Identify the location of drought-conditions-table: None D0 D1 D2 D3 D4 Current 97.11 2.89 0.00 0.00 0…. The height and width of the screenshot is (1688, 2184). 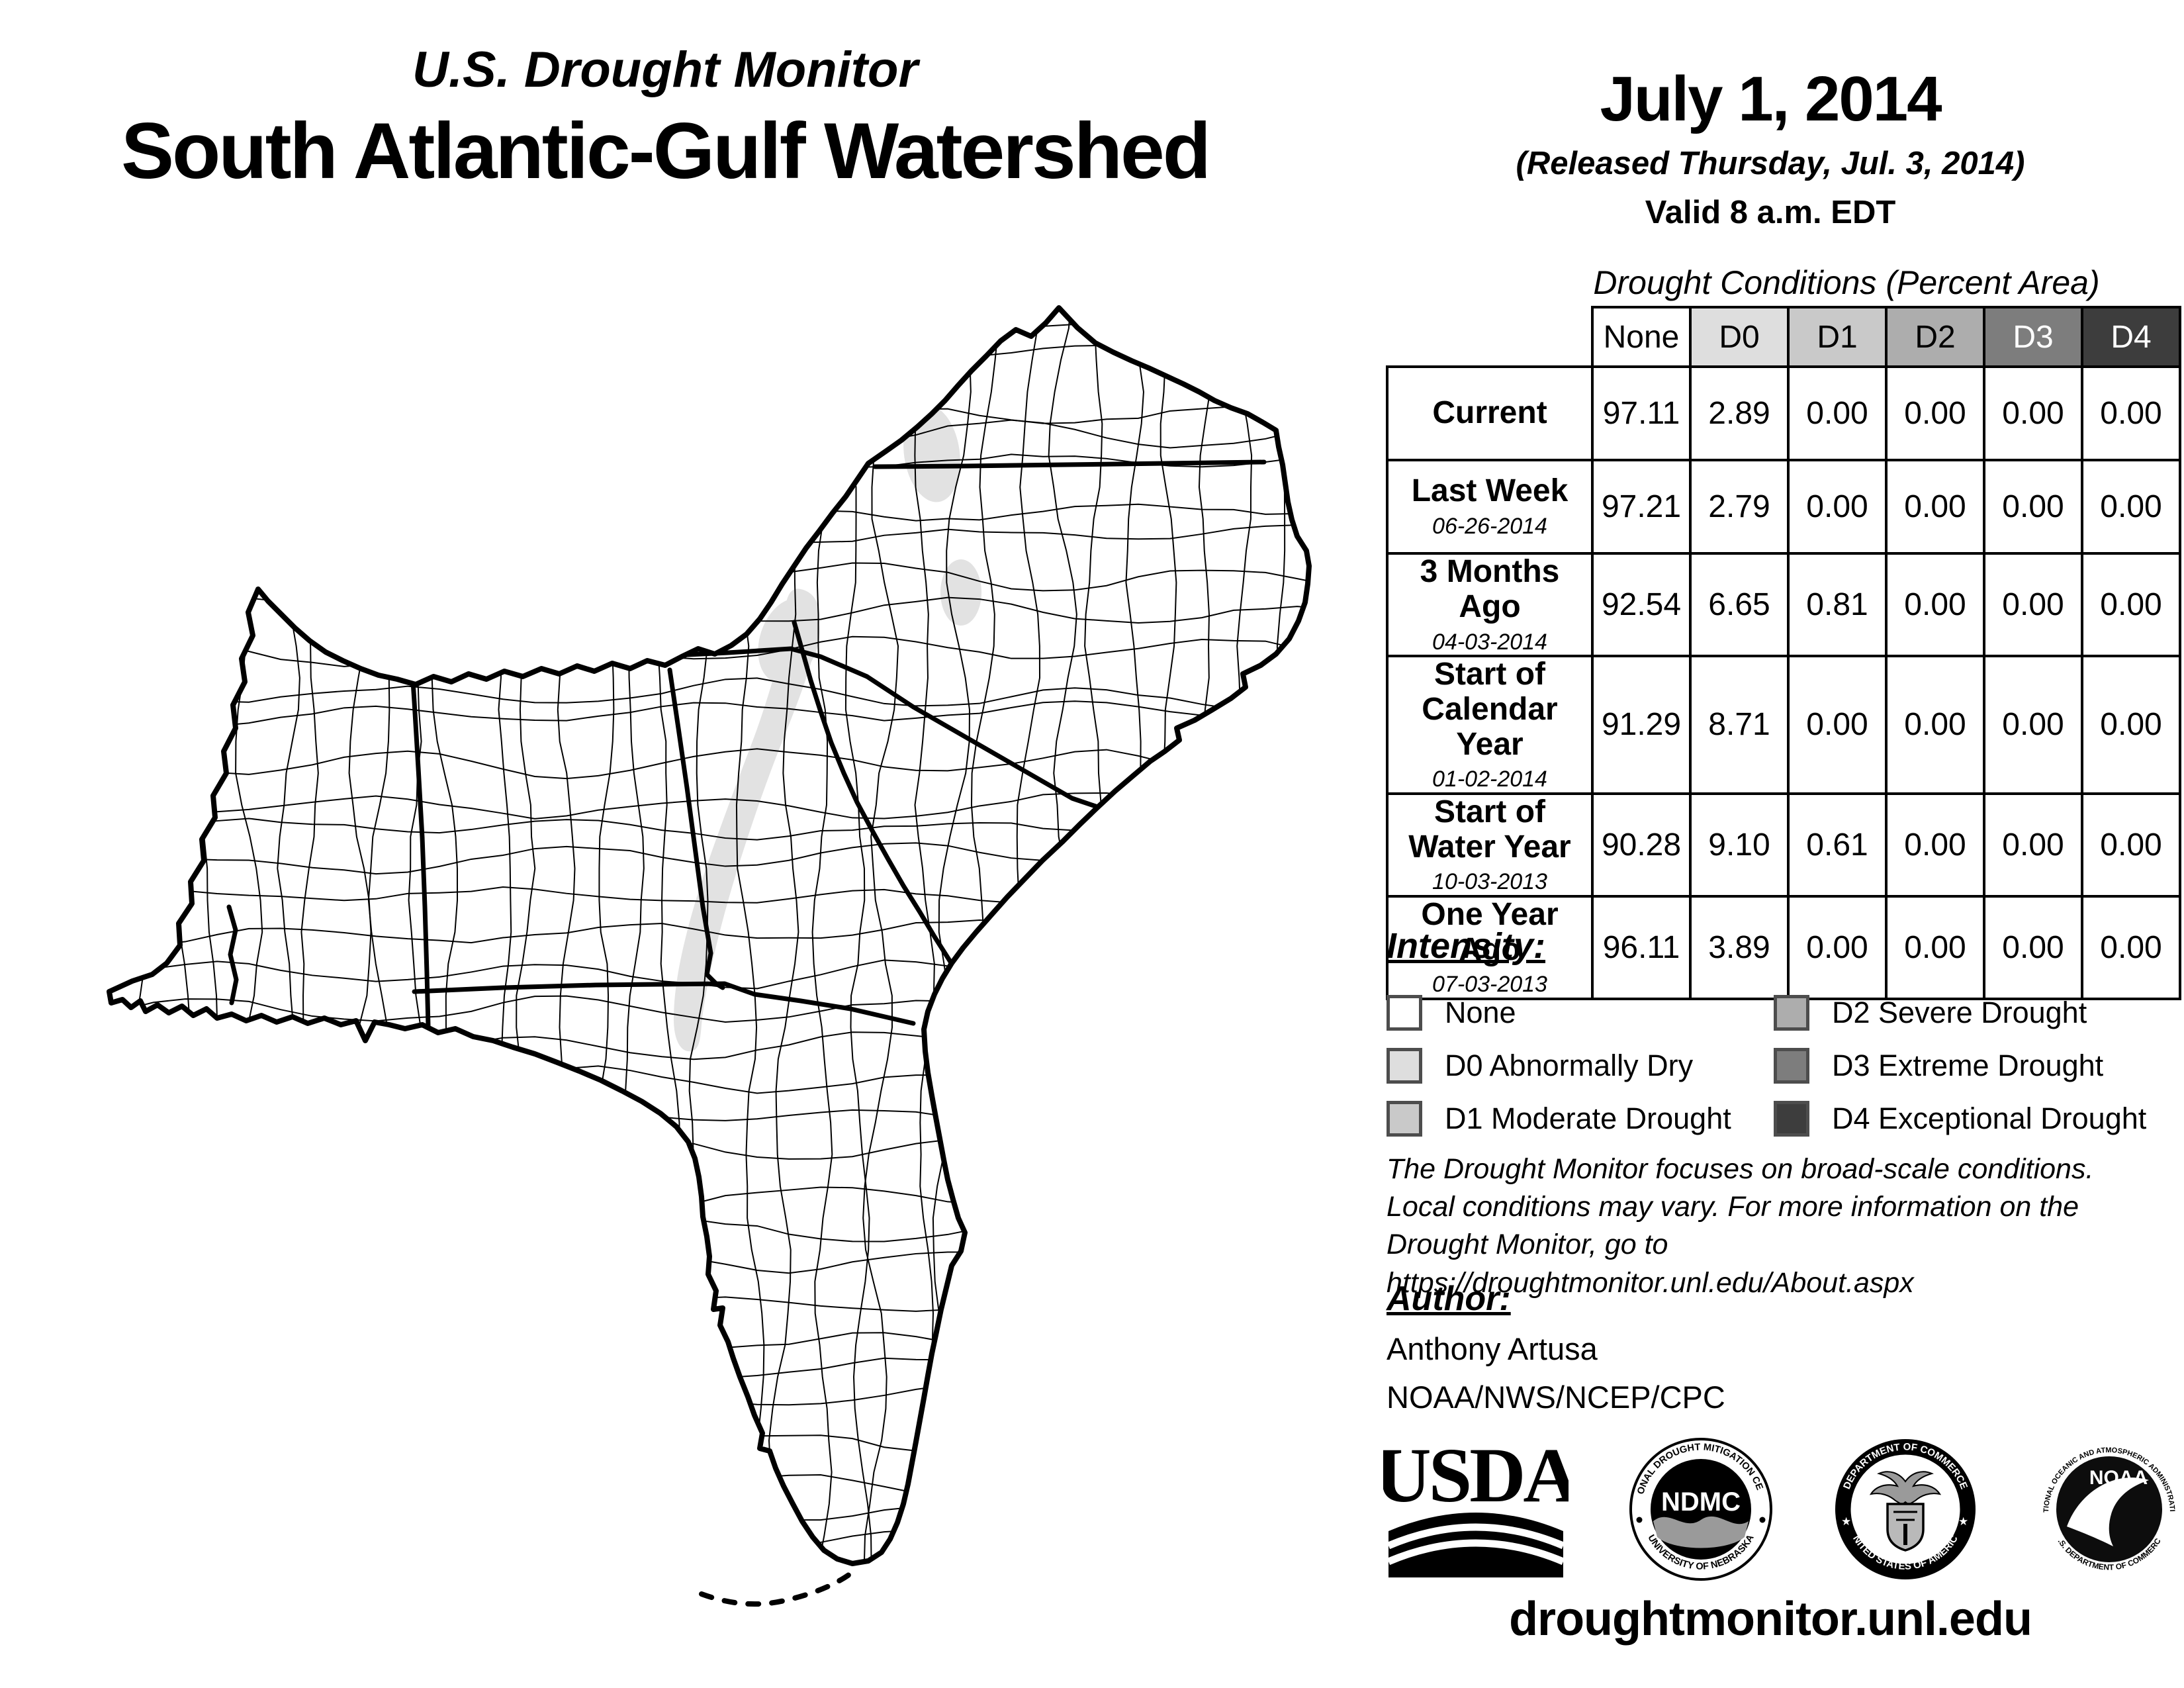
(1783, 653).